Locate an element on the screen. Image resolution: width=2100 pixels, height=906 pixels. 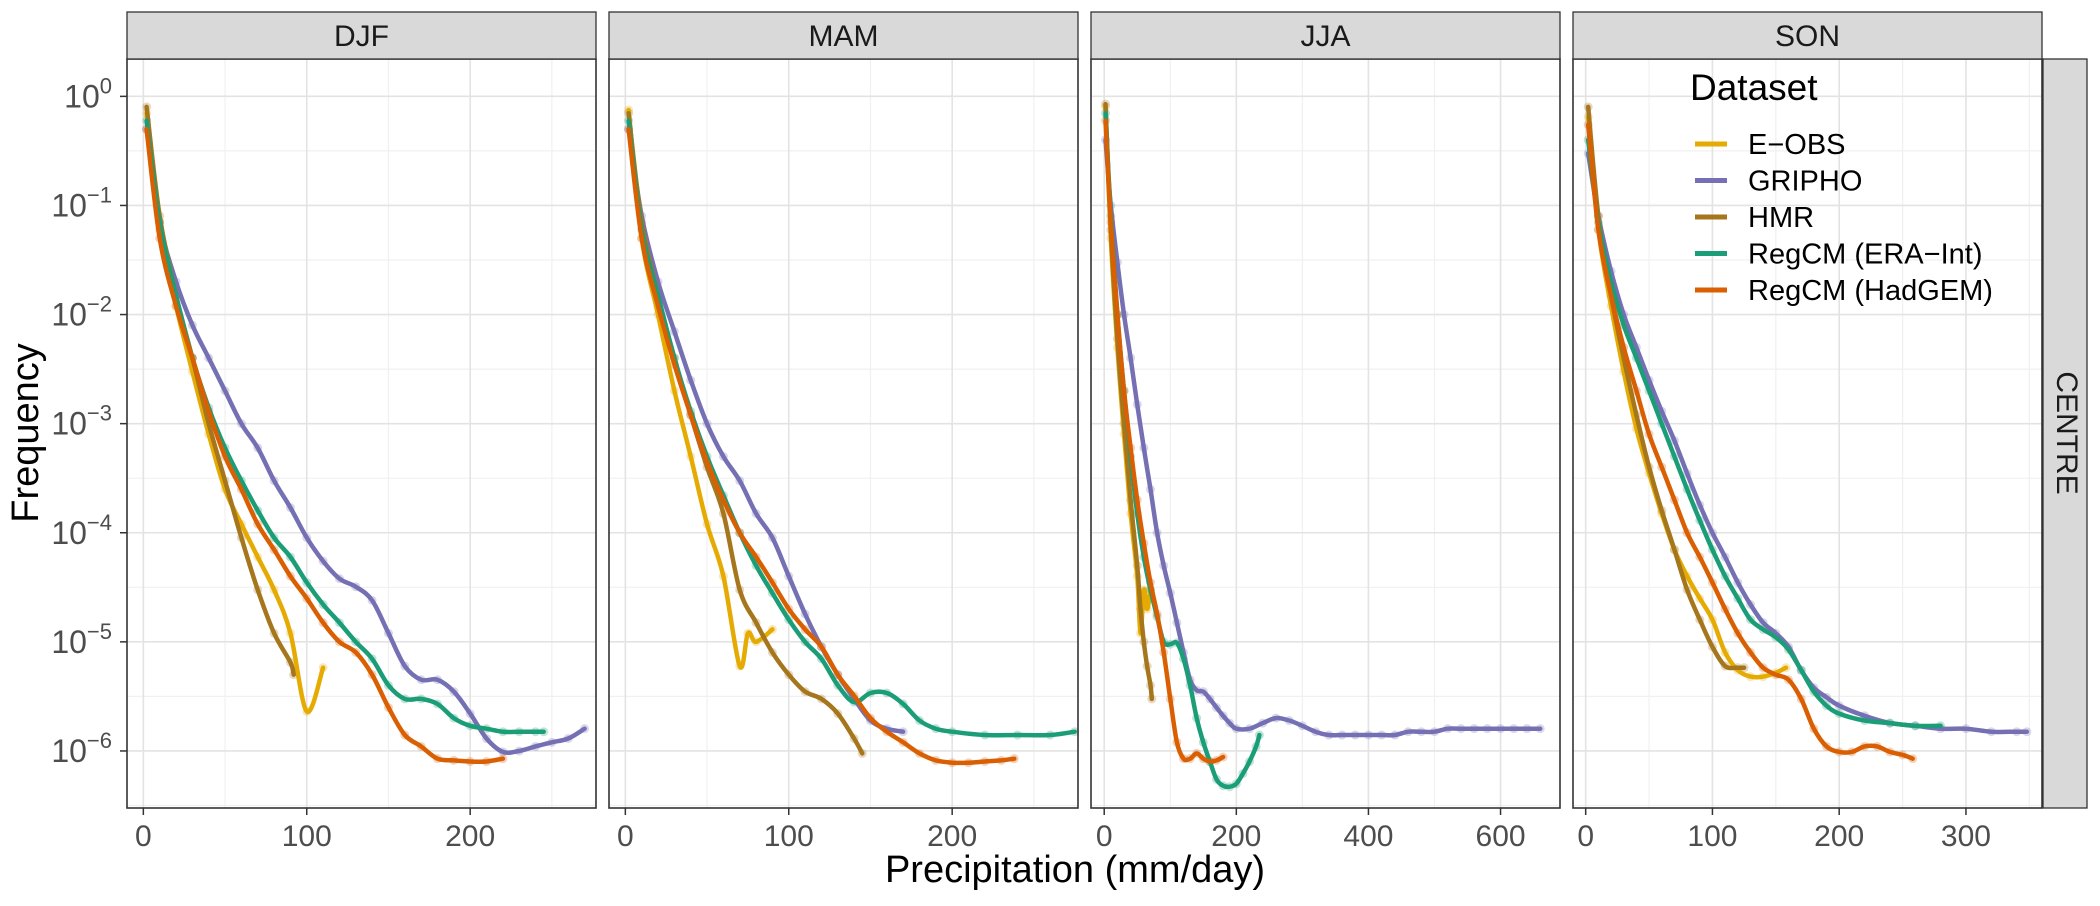
strip-label: MAM is located at coordinates (844, 36).